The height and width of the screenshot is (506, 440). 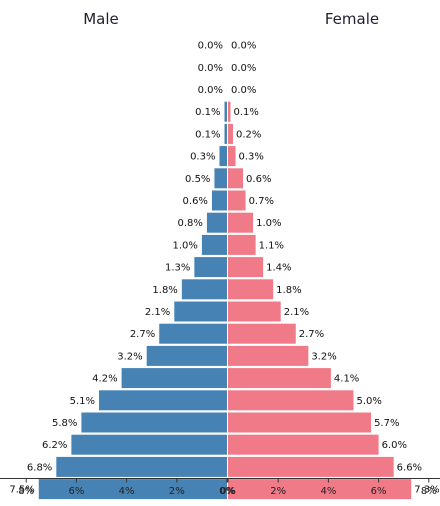 What do you see at coordinates (268, 223) in the screenshot?
I see `female-value-label: 1.0%` at bounding box center [268, 223].